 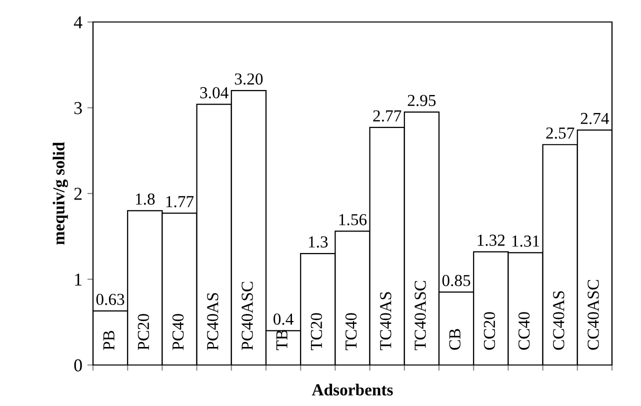 I want to click on x-tick-label: CC40, so click(x=524, y=331).